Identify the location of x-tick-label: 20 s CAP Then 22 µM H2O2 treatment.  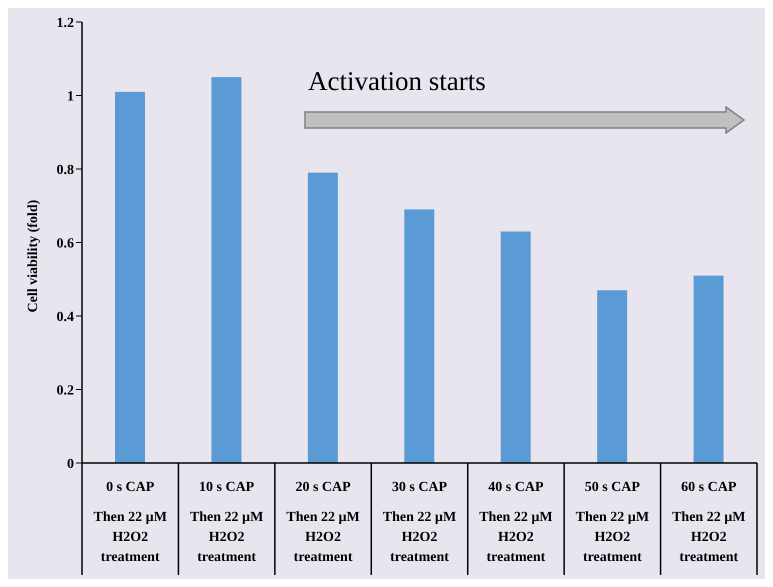
(323, 522).